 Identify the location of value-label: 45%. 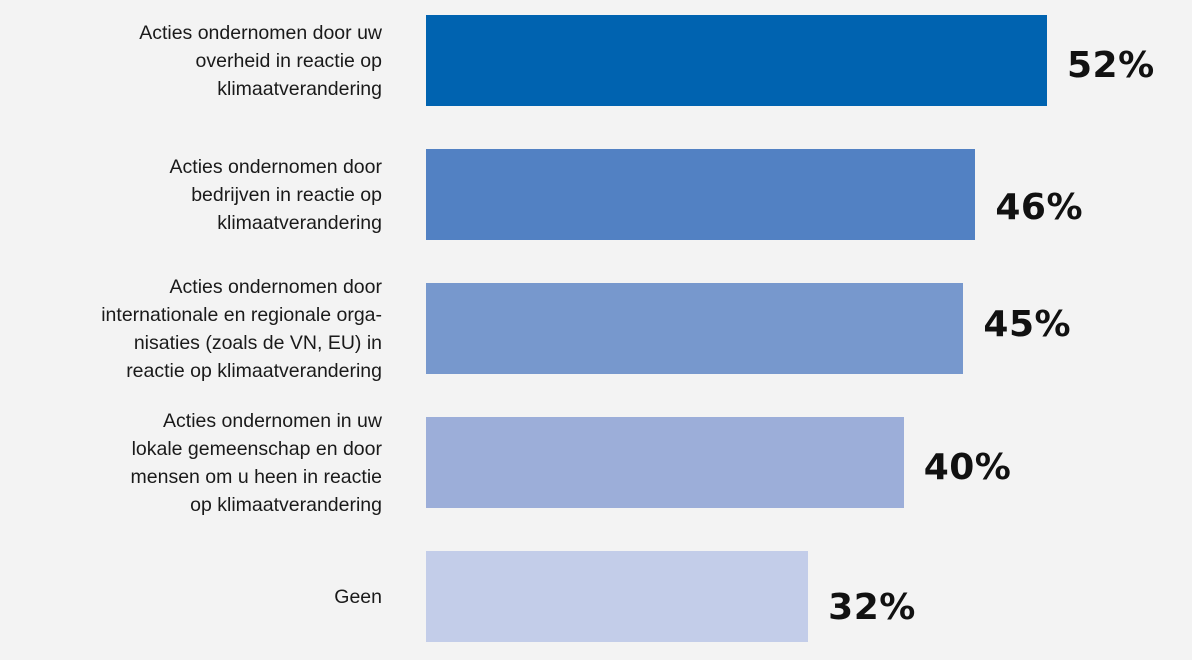
(1027, 324).